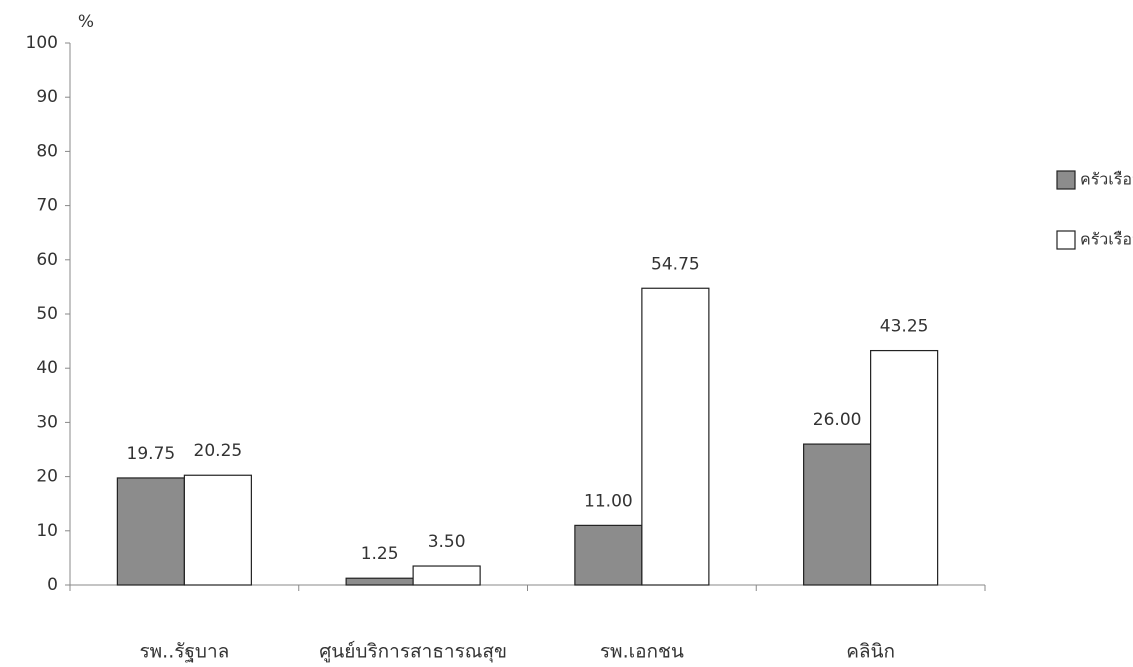 The height and width of the screenshot is (667, 1133). Describe the element at coordinates (904, 327) in the screenshot. I see `value-label: 43.25` at that location.